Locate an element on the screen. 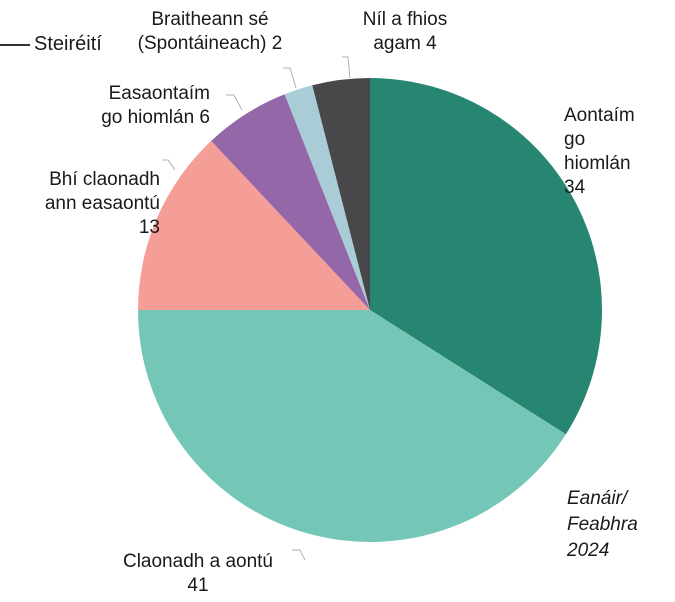 This screenshot has width=675, height=602. slice-label-bhi-claonadh-ann-easaontu: Bhí claonadh ann easaontú 13 is located at coordinates (85, 204).